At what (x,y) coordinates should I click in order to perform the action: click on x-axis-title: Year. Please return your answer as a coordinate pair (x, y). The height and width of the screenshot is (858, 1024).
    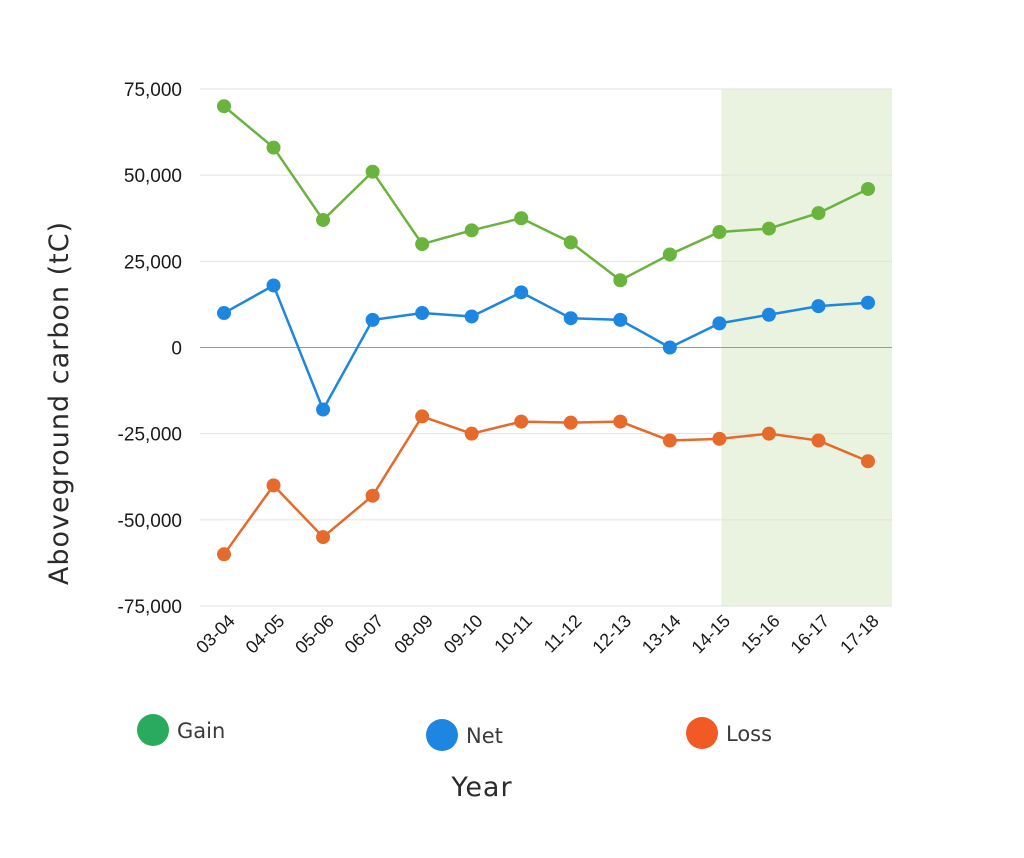
    Looking at the image, I should click on (481, 787).